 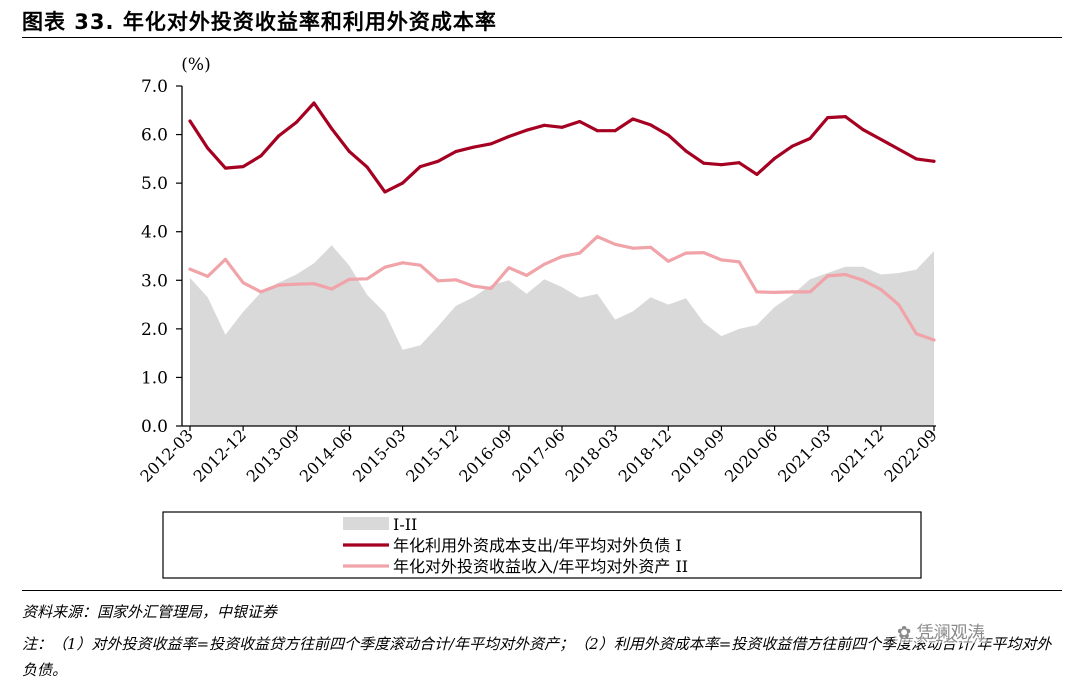 What do you see at coordinates (379, 455) in the screenshot?
I see `x-tick-label: 2015-03` at bounding box center [379, 455].